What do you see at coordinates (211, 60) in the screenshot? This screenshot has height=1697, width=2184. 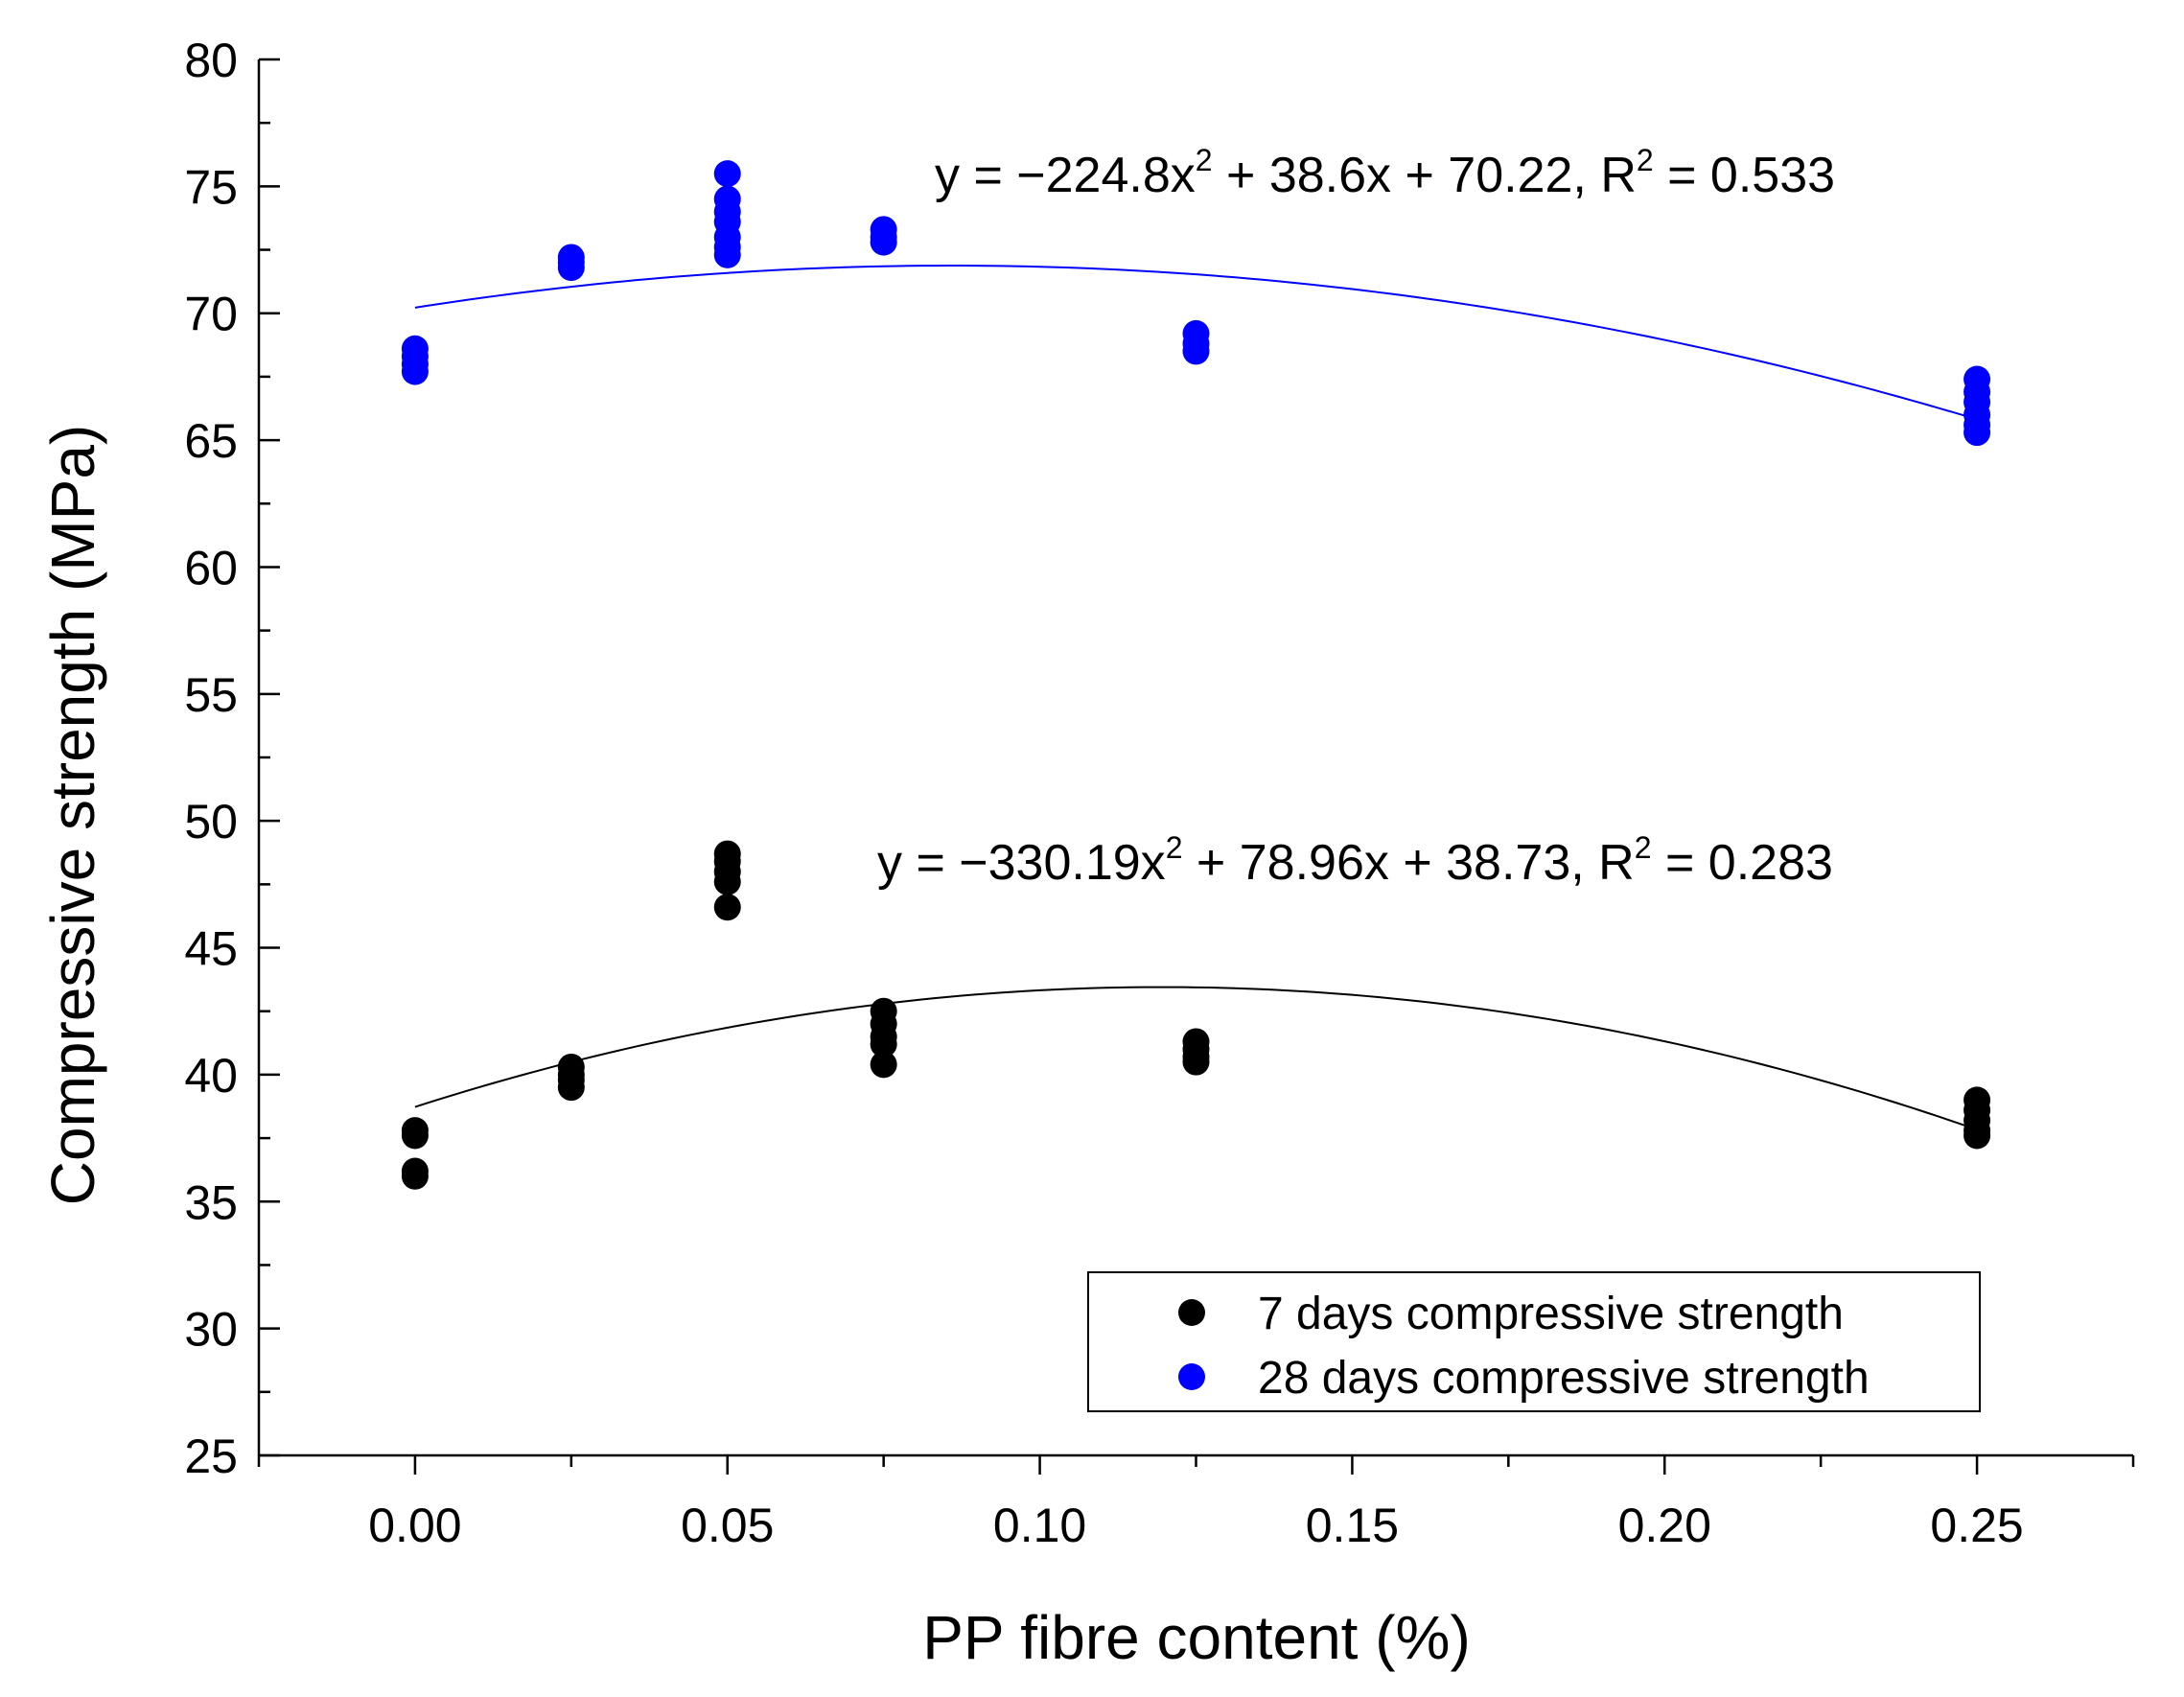 I see `y-tick-label: 80` at bounding box center [211, 60].